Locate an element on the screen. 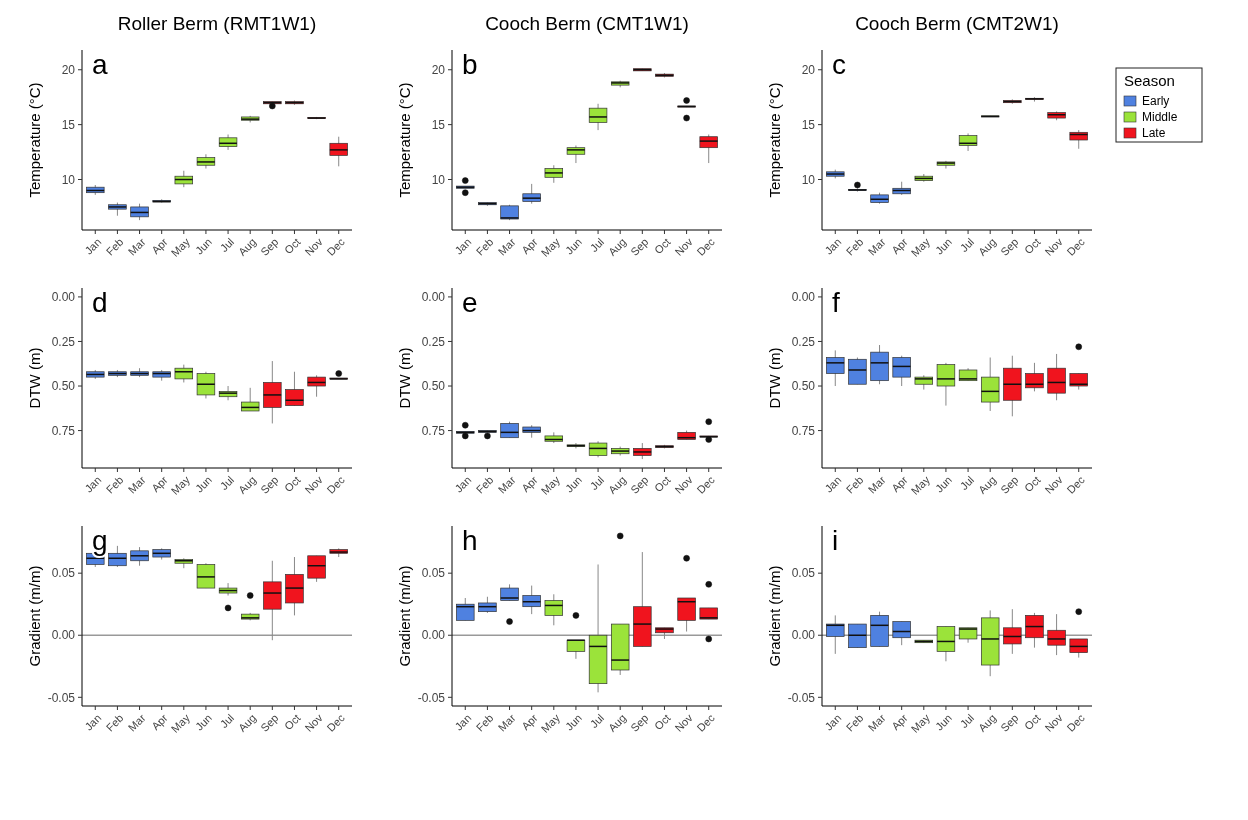 Image resolution: width=1248 pixels, height=820 pixels. annotation: g is located at coordinates (100, 540).